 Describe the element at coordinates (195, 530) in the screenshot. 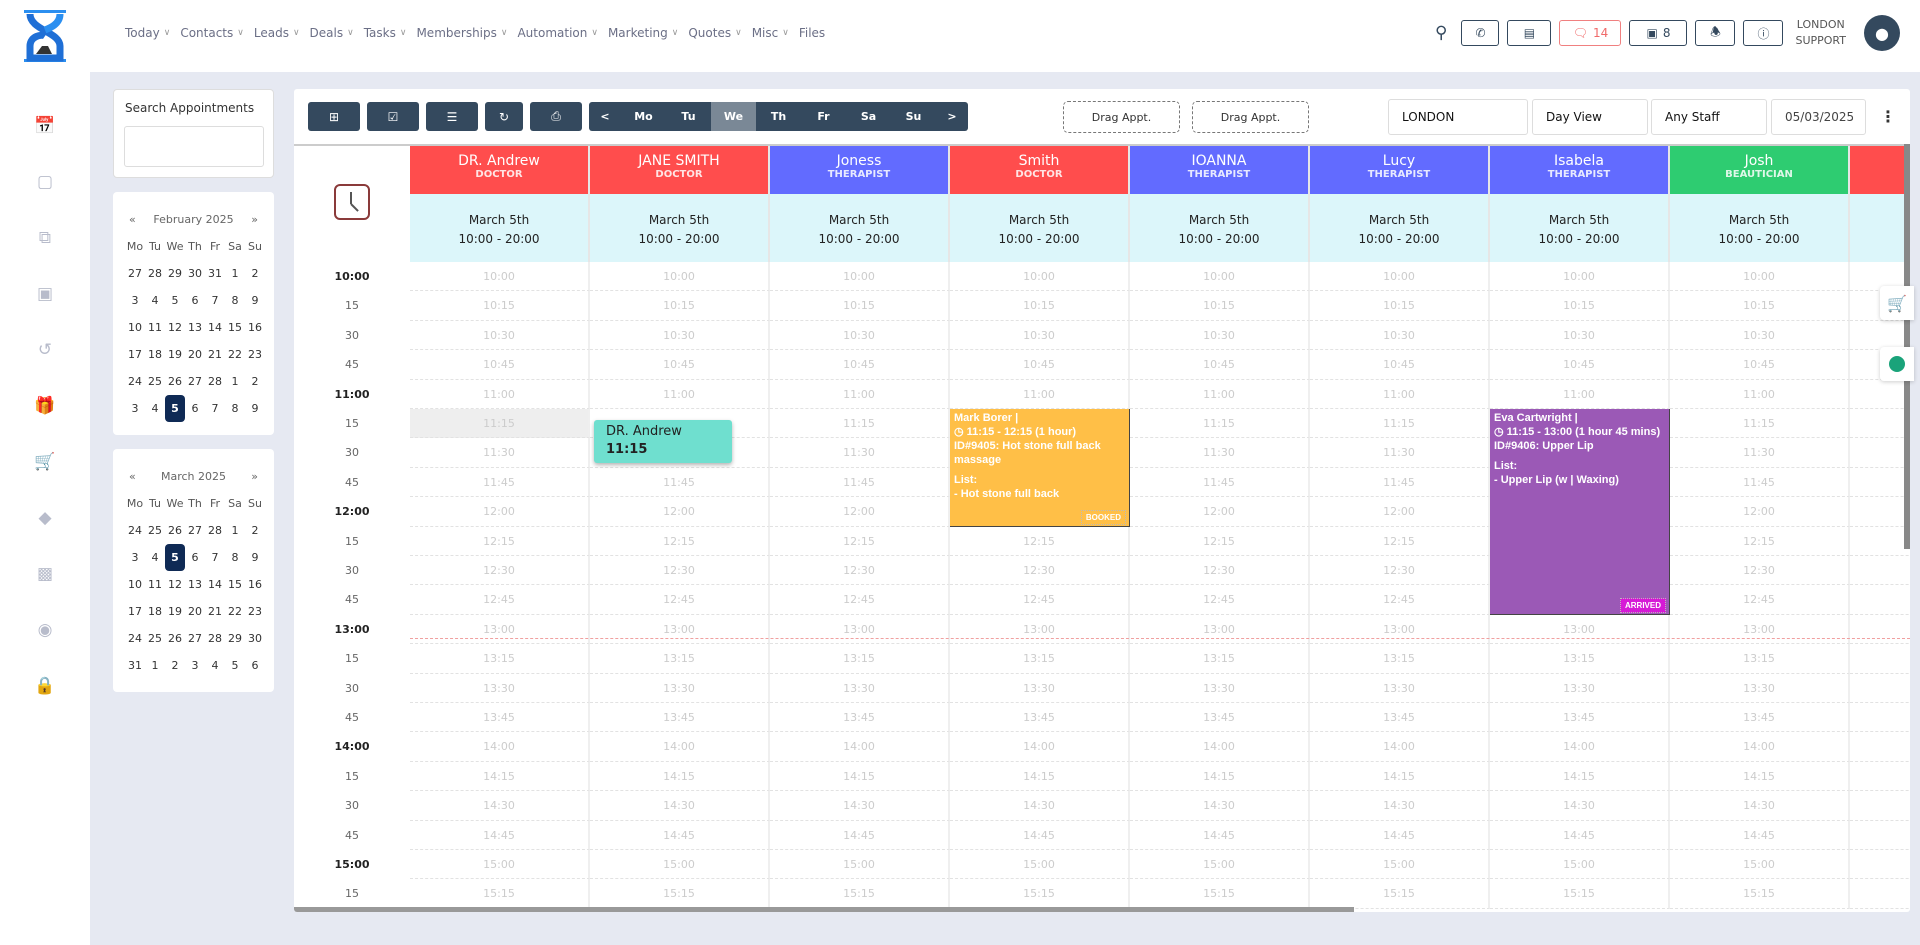

I see `calendar-day: 27` at that location.